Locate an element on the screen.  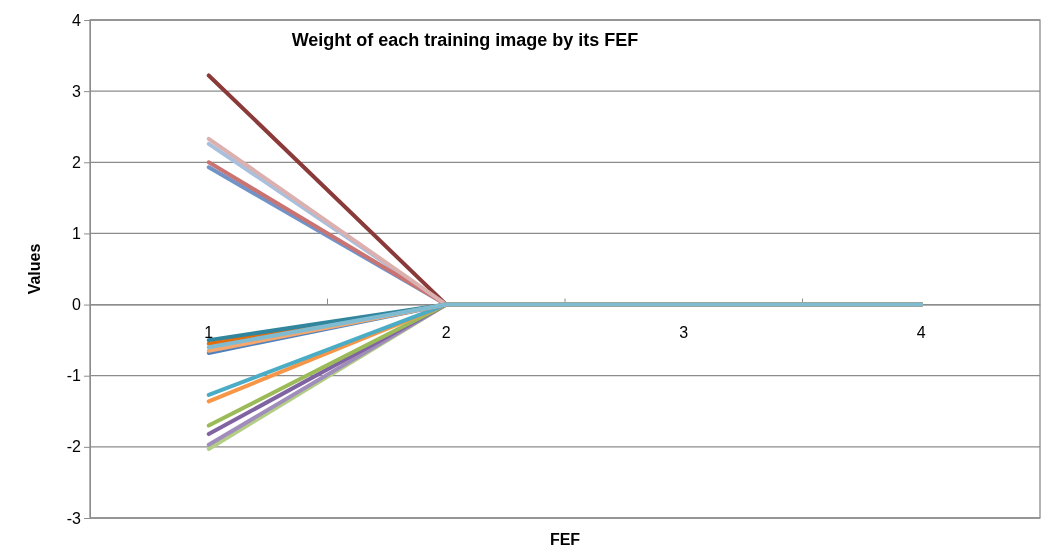
x-tick-label: 3 is located at coordinates (684, 332).